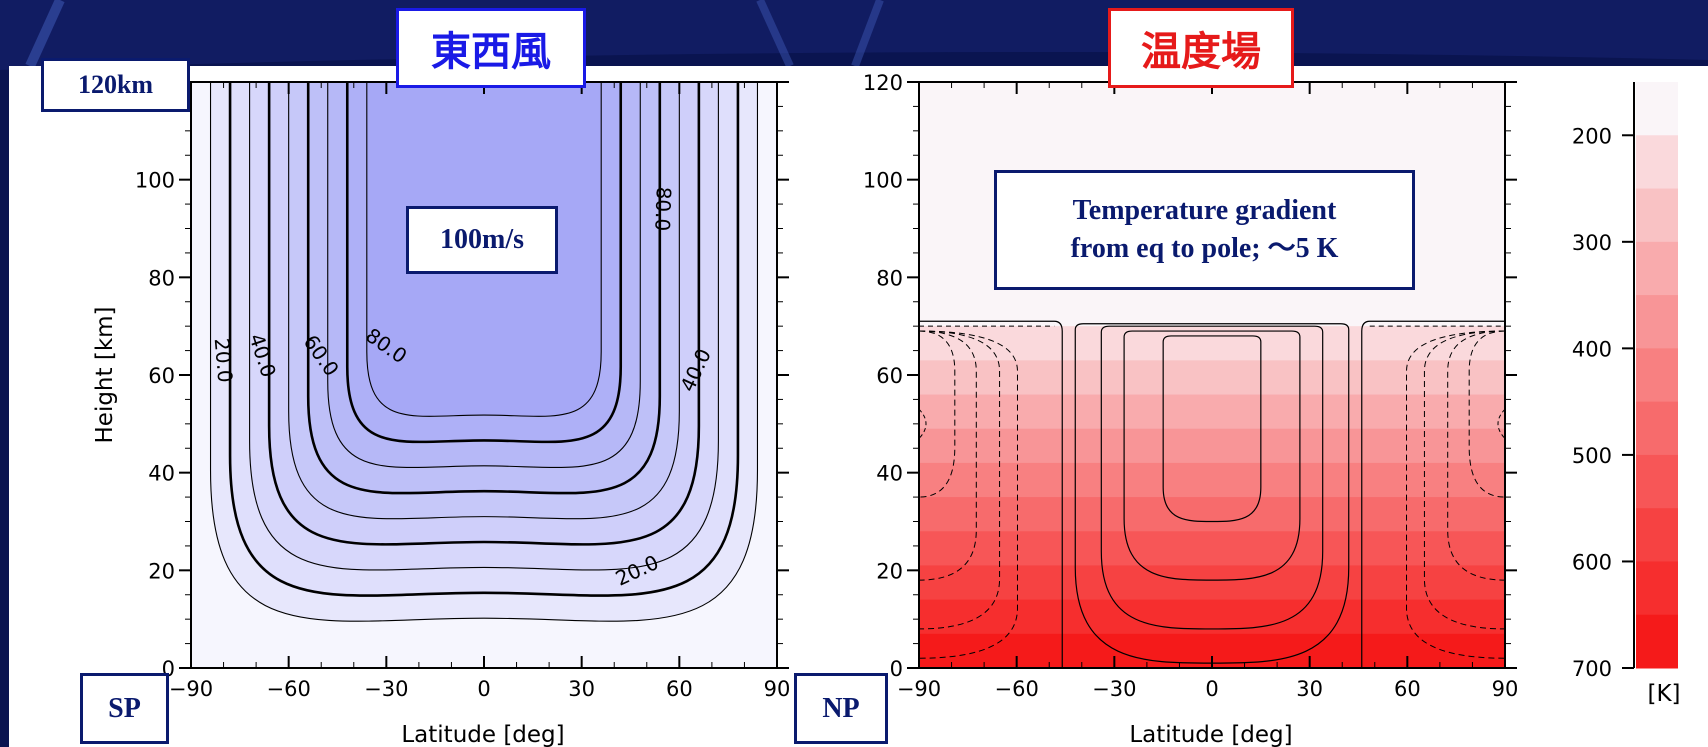  I want to click on temp-x-axis-label: Latitude [deg], so click(1210, 734).